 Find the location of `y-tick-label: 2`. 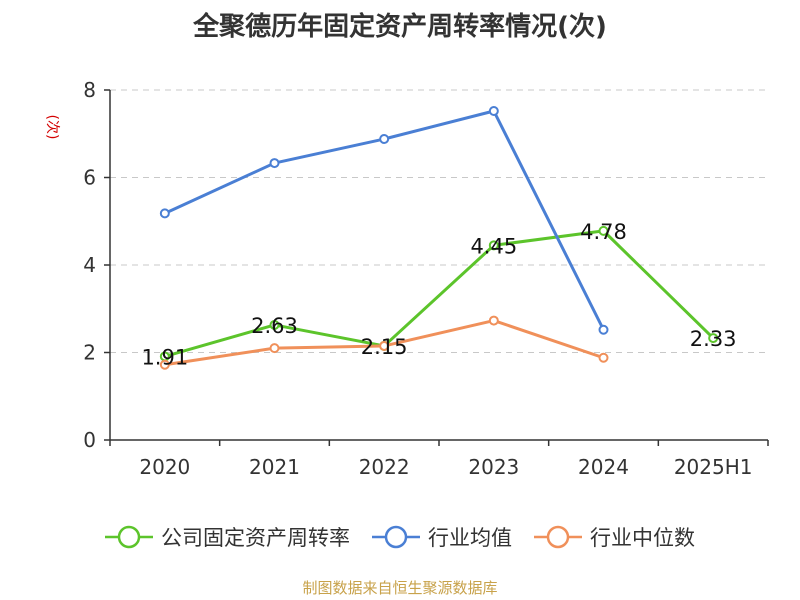

y-tick-label: 2 is located at coordinates (89, 353).